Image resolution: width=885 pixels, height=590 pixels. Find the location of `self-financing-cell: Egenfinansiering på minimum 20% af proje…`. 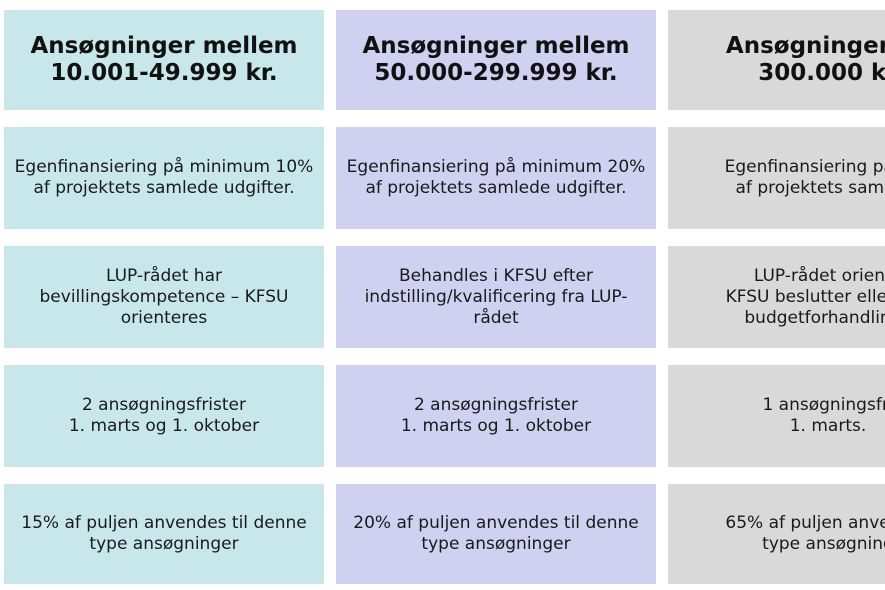

self-financing-cell: Egenfinansiering på minimum 20% af proje… is located at coordinates (496, 178).